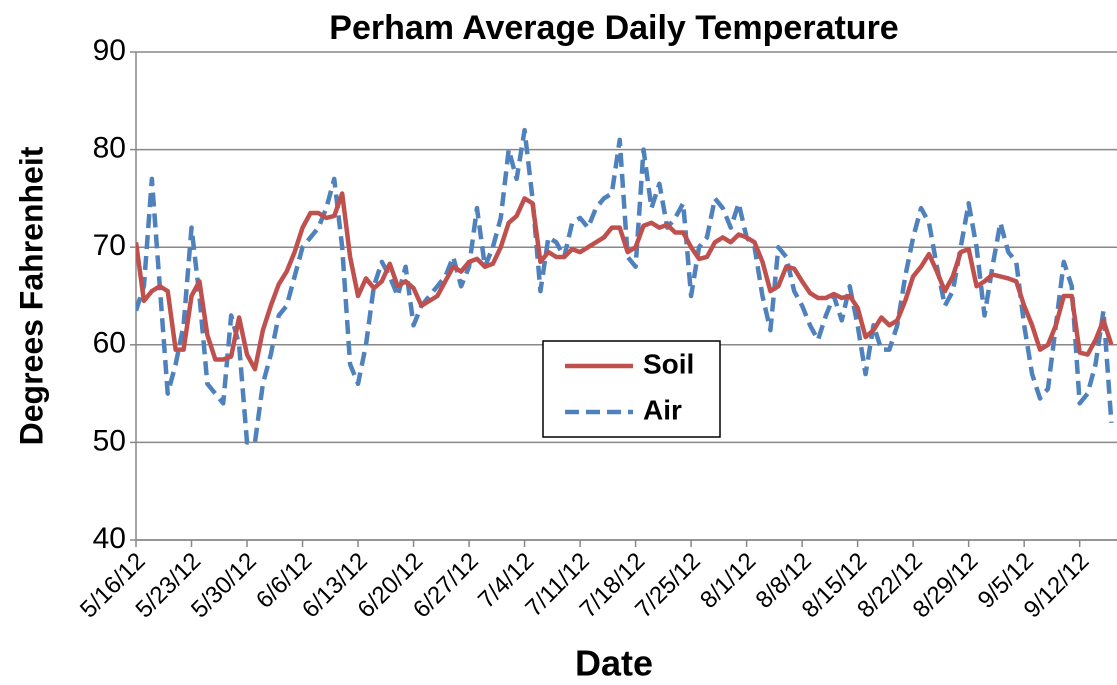  I want to click on legend-box, so click(631, 389).